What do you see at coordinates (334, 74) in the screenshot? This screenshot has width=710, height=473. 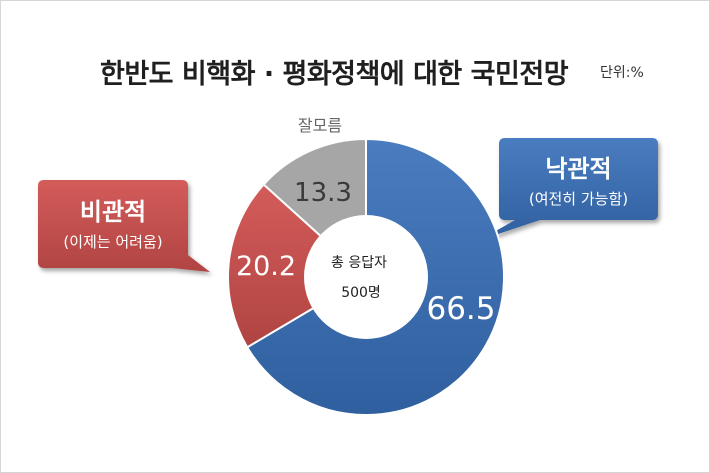 I see `chart-title: 한반도 비핵화 · 평화정책에 대한 국민전망` at bounding box center [334, 74].